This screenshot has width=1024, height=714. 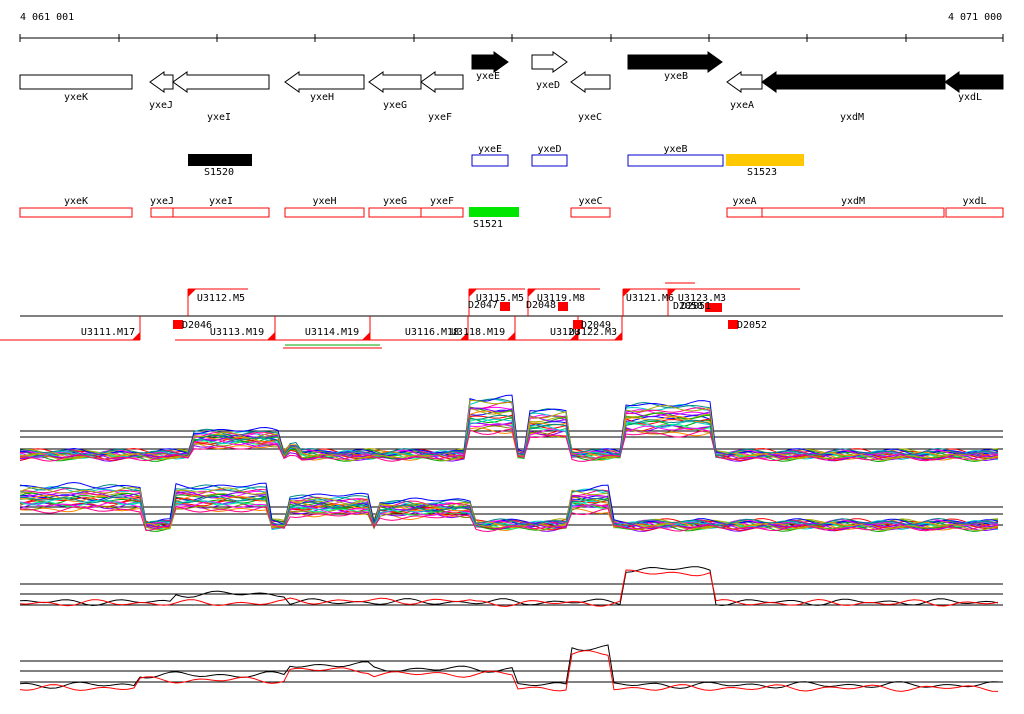 I want to click on red-box-label-yxeK: yxeK, so click(x=76, y=201).